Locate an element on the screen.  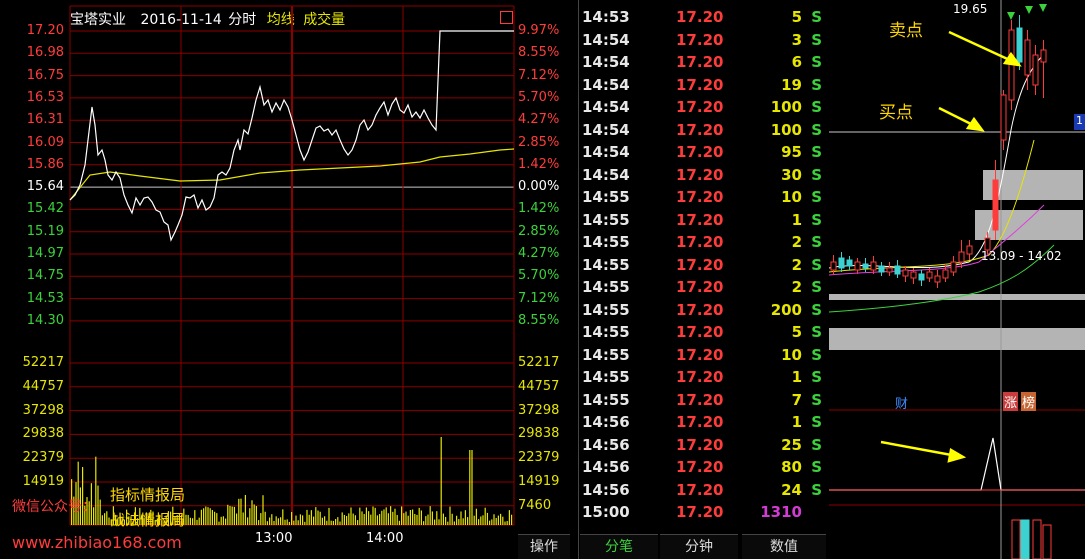
chart-settings-icon is located at coordinates (506, 17).